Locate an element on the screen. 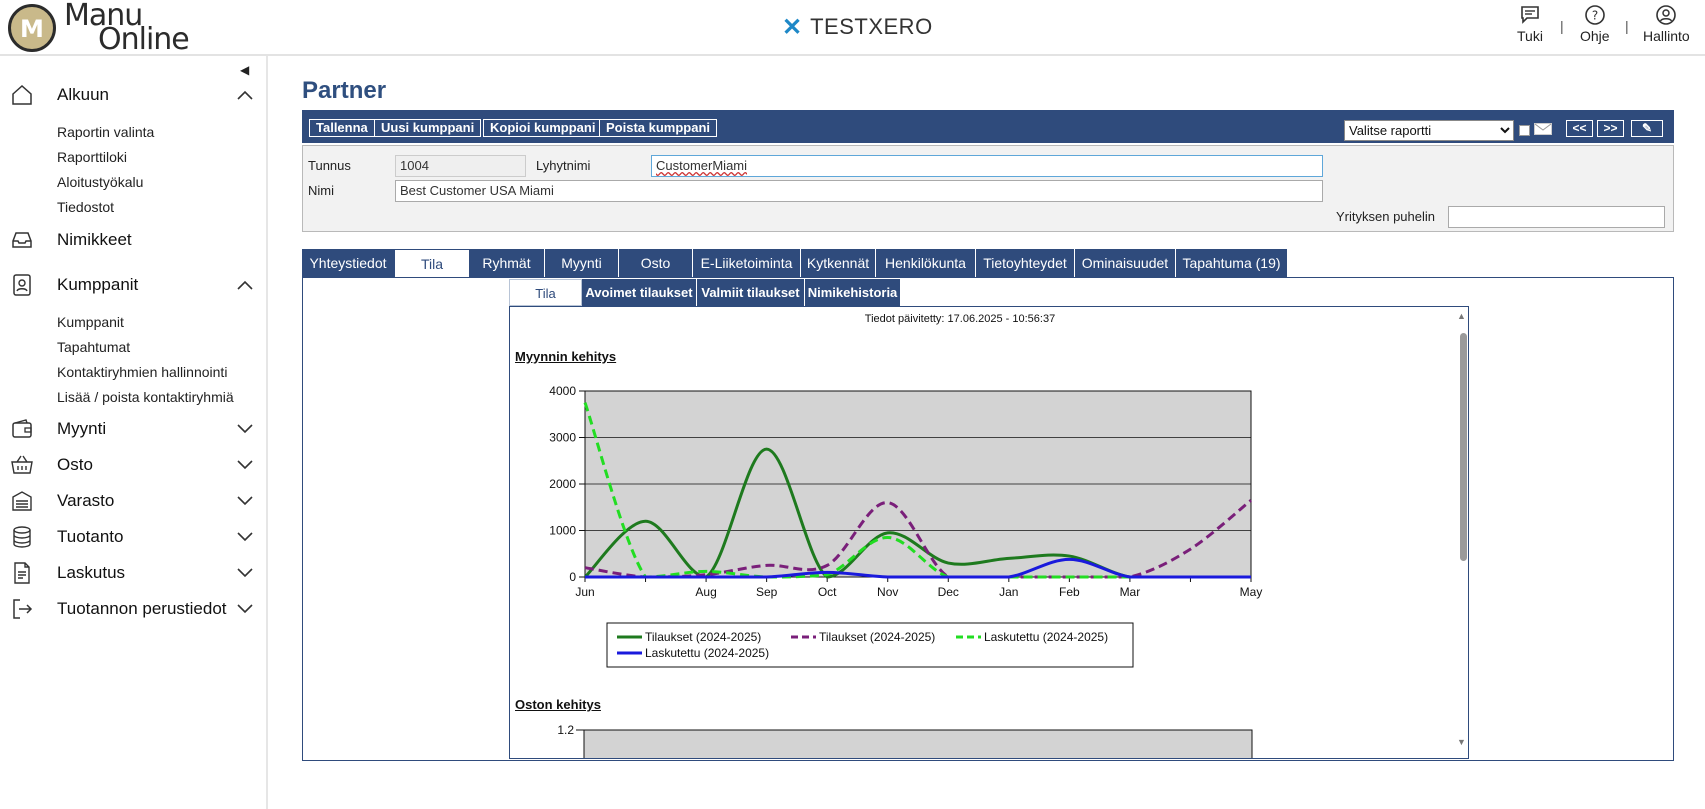 This screenshot has height=809, width=1705. chart-legend-label: Laskutettu (2024-2025) is located at coordinates (1046, 637).